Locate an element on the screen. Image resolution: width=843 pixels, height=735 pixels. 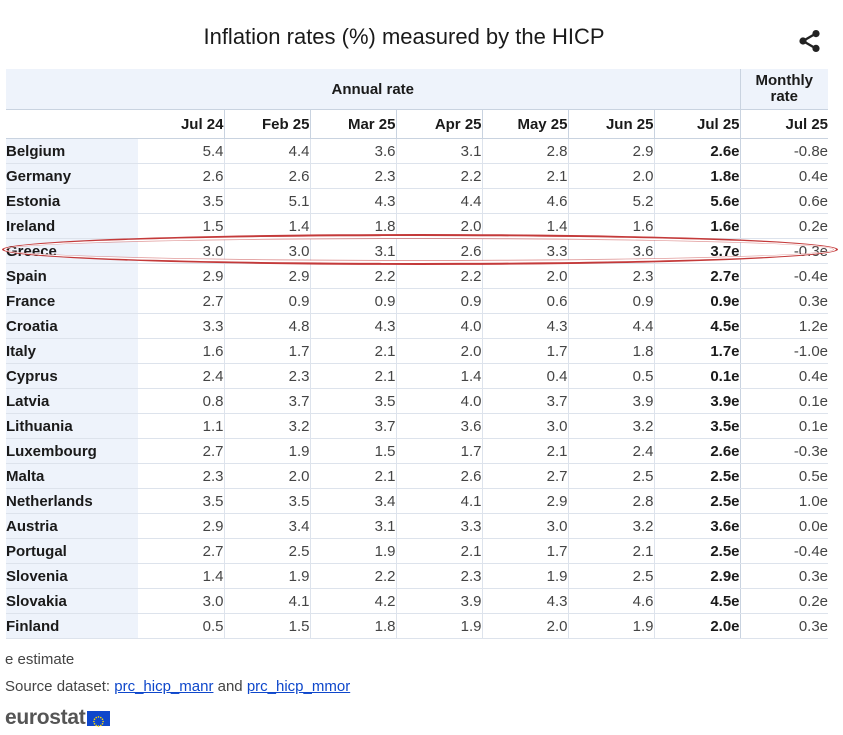
table-row: Slovenia 1.4 1.9 2.2 2.3 1.9 2.5 2.9e 0.3e is located at coordinates (417, 576).